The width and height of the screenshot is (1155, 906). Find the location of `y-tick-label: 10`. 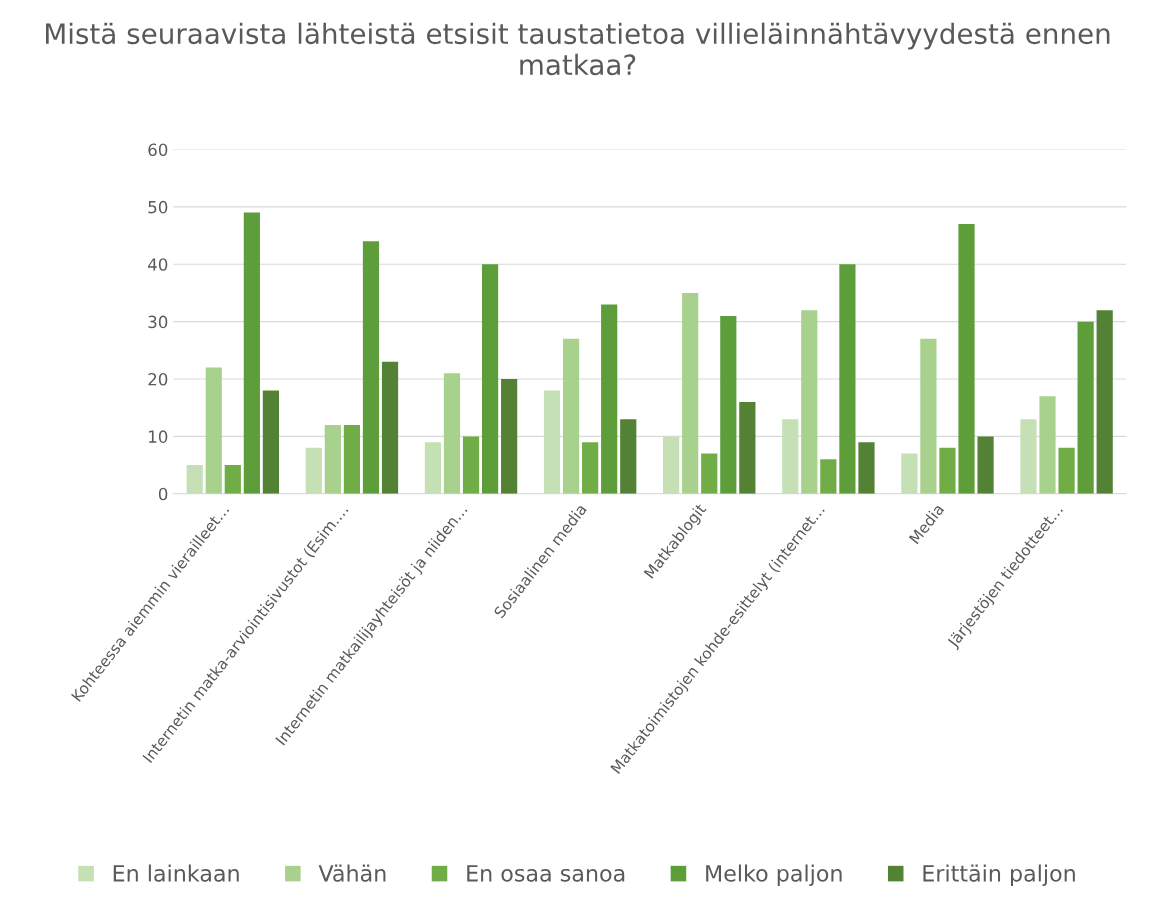

y-tick-label: 10 is located at coordinates (158, 436).